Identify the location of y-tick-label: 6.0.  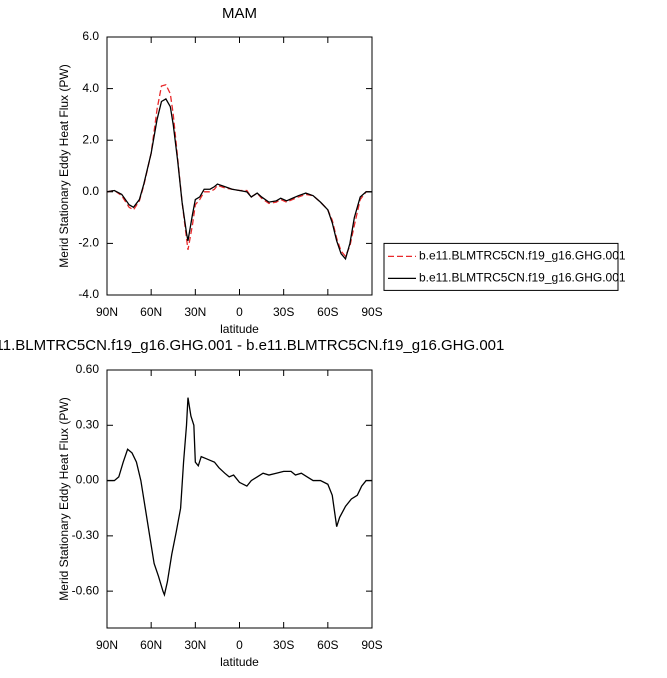
(90, 36).